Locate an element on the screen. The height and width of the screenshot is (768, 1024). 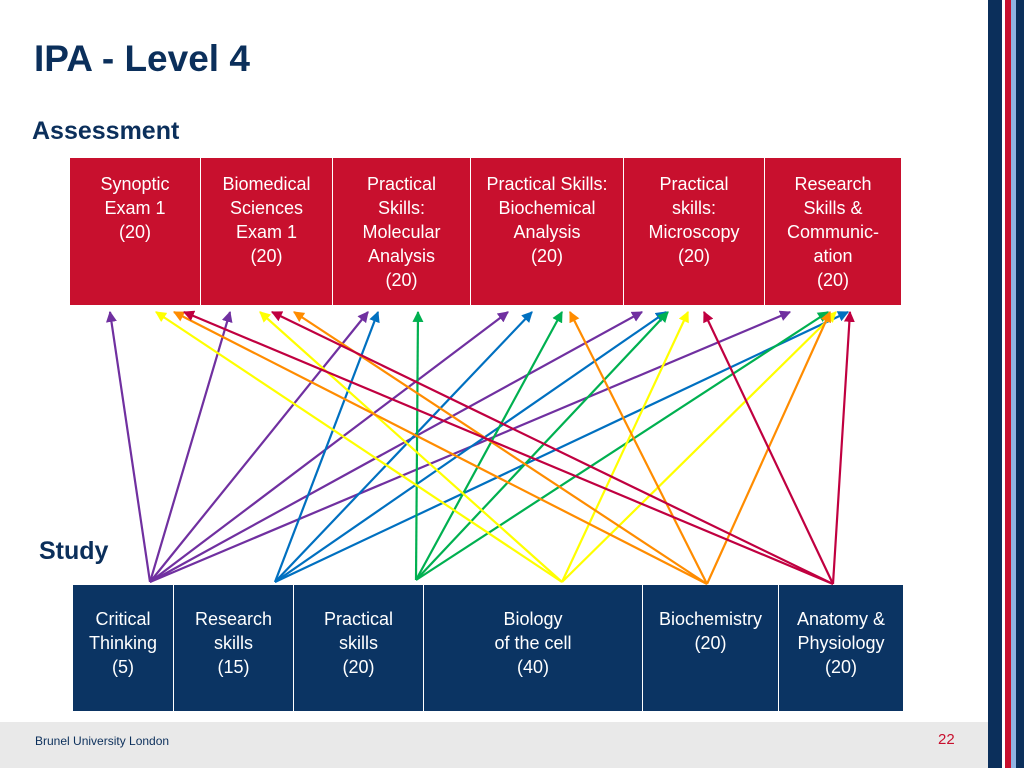
arrow-biology-to-research_comm is located at coordinates (699, 447).